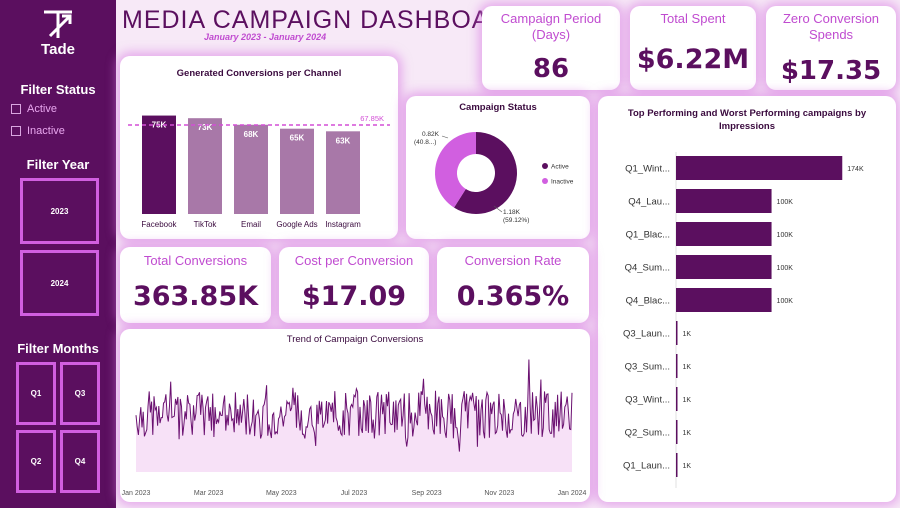  I want to click on channel-value-label: 63K, so click(343, 140).